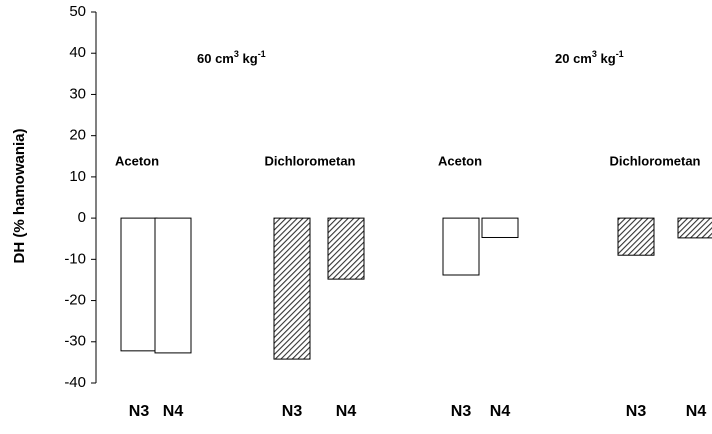 Image resolution: width=712 pixels, height=434 pixels. What do you see at coordinates (77, 135) in the screenshot?
I see `y-tick-label: 20` at bounding box center [77, 135].